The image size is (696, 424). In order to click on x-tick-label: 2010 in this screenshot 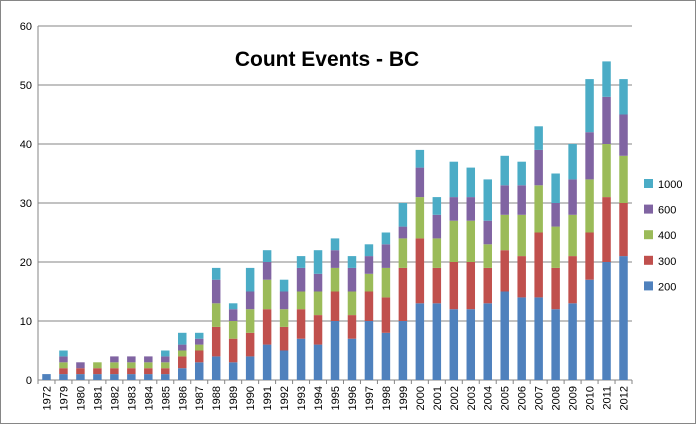, I will do `click(591, 398)`.